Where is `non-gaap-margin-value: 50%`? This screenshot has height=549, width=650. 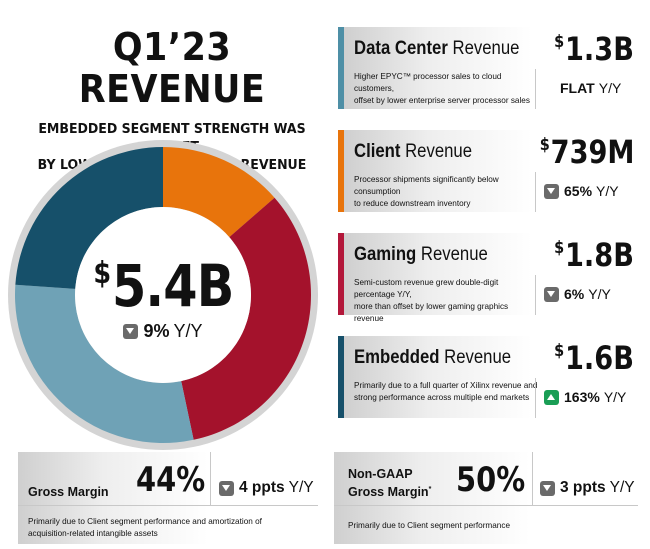 non-gaap-margin-value: 50% is located at coordinates (491, 480).